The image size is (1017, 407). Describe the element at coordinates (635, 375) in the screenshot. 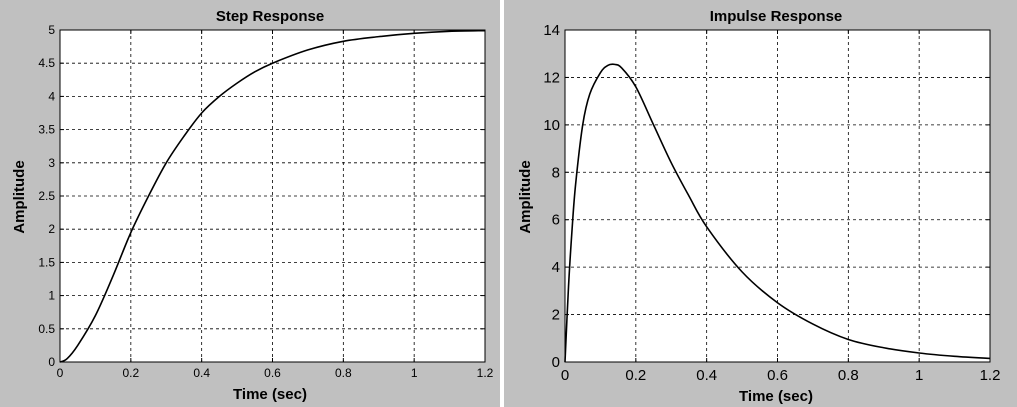

I see `impulse-response-xtick-label: 0.2` at that location.